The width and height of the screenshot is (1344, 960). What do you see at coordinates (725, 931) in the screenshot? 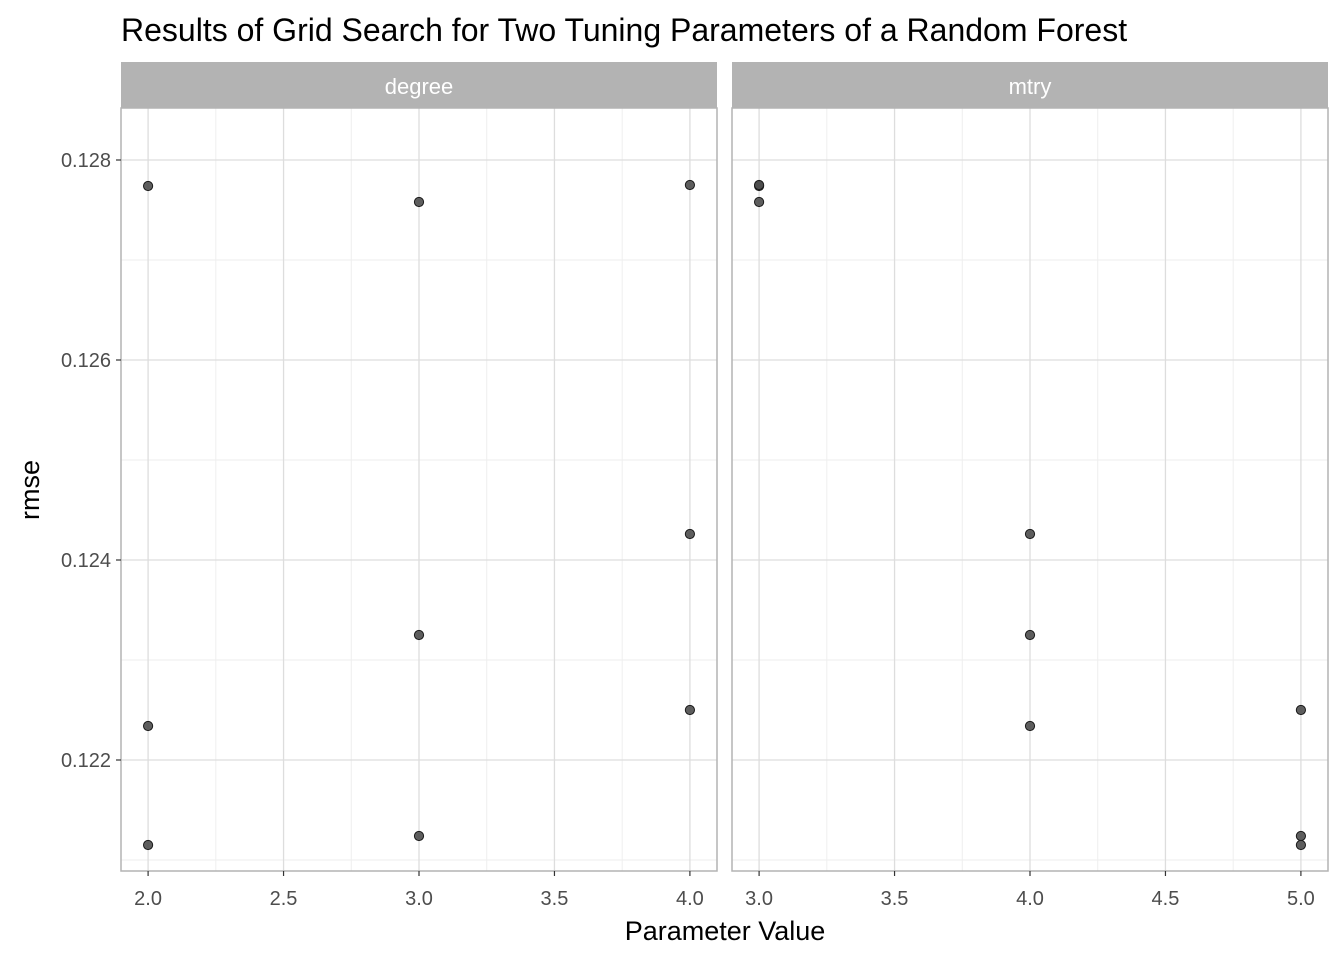
I see `x-axis-title: Parameter Value` at bounding box center [725, 931].